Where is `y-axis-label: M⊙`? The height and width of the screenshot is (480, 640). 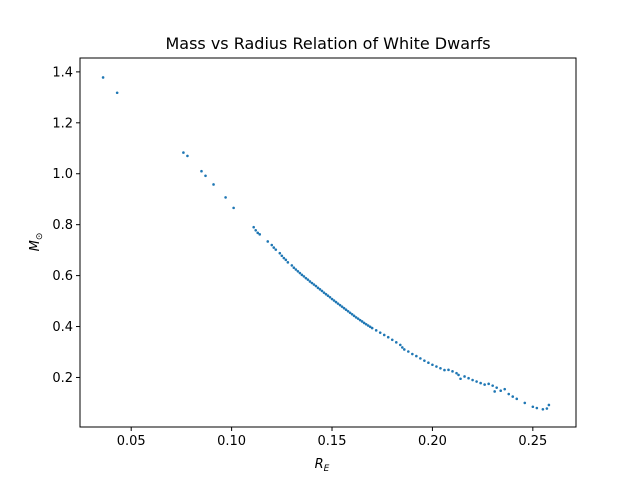
y-axis-label: M⊙ is located at coordinates (36, 242).